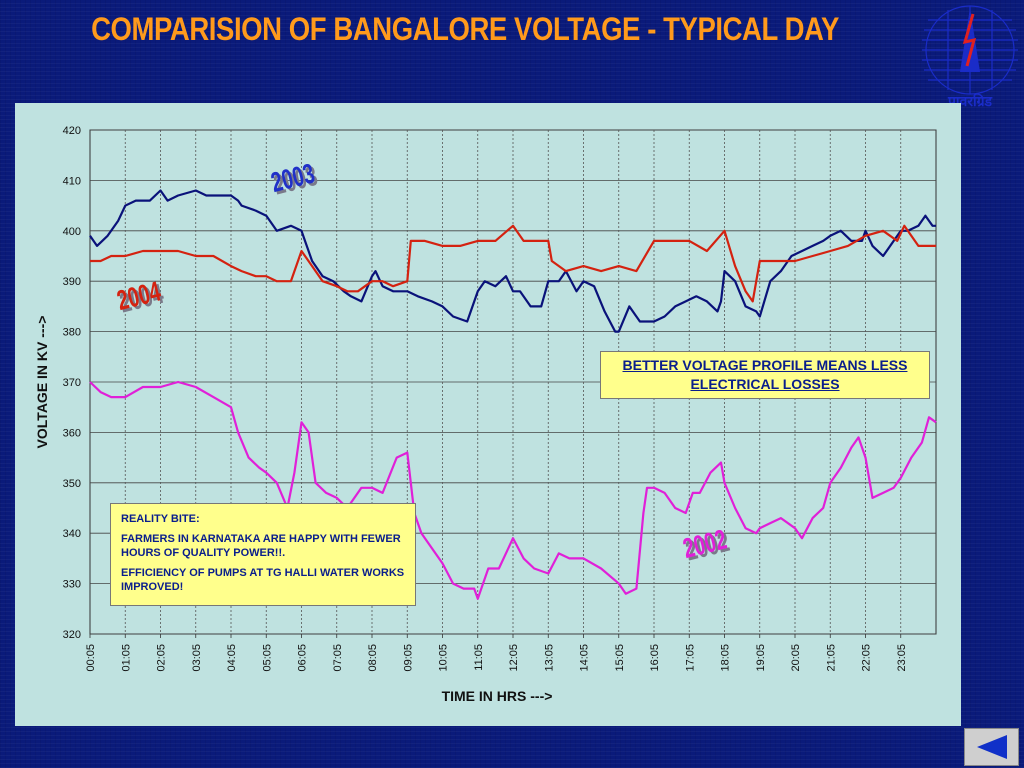  I want to click on x-tick-label: 03:05, so click(197, 658).